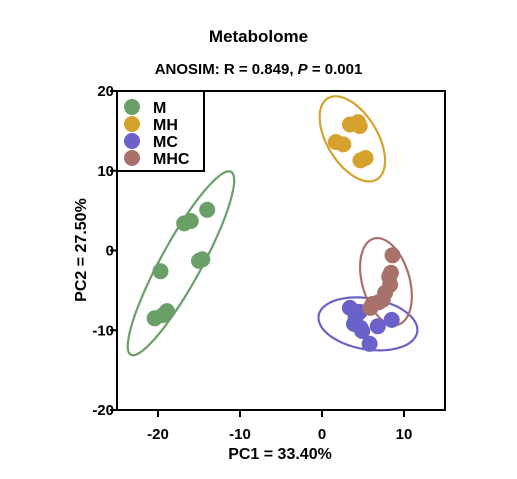 The width and height of the screenshot is (517, 479). I want to click on legend-marker-mh, so click(132, 124).